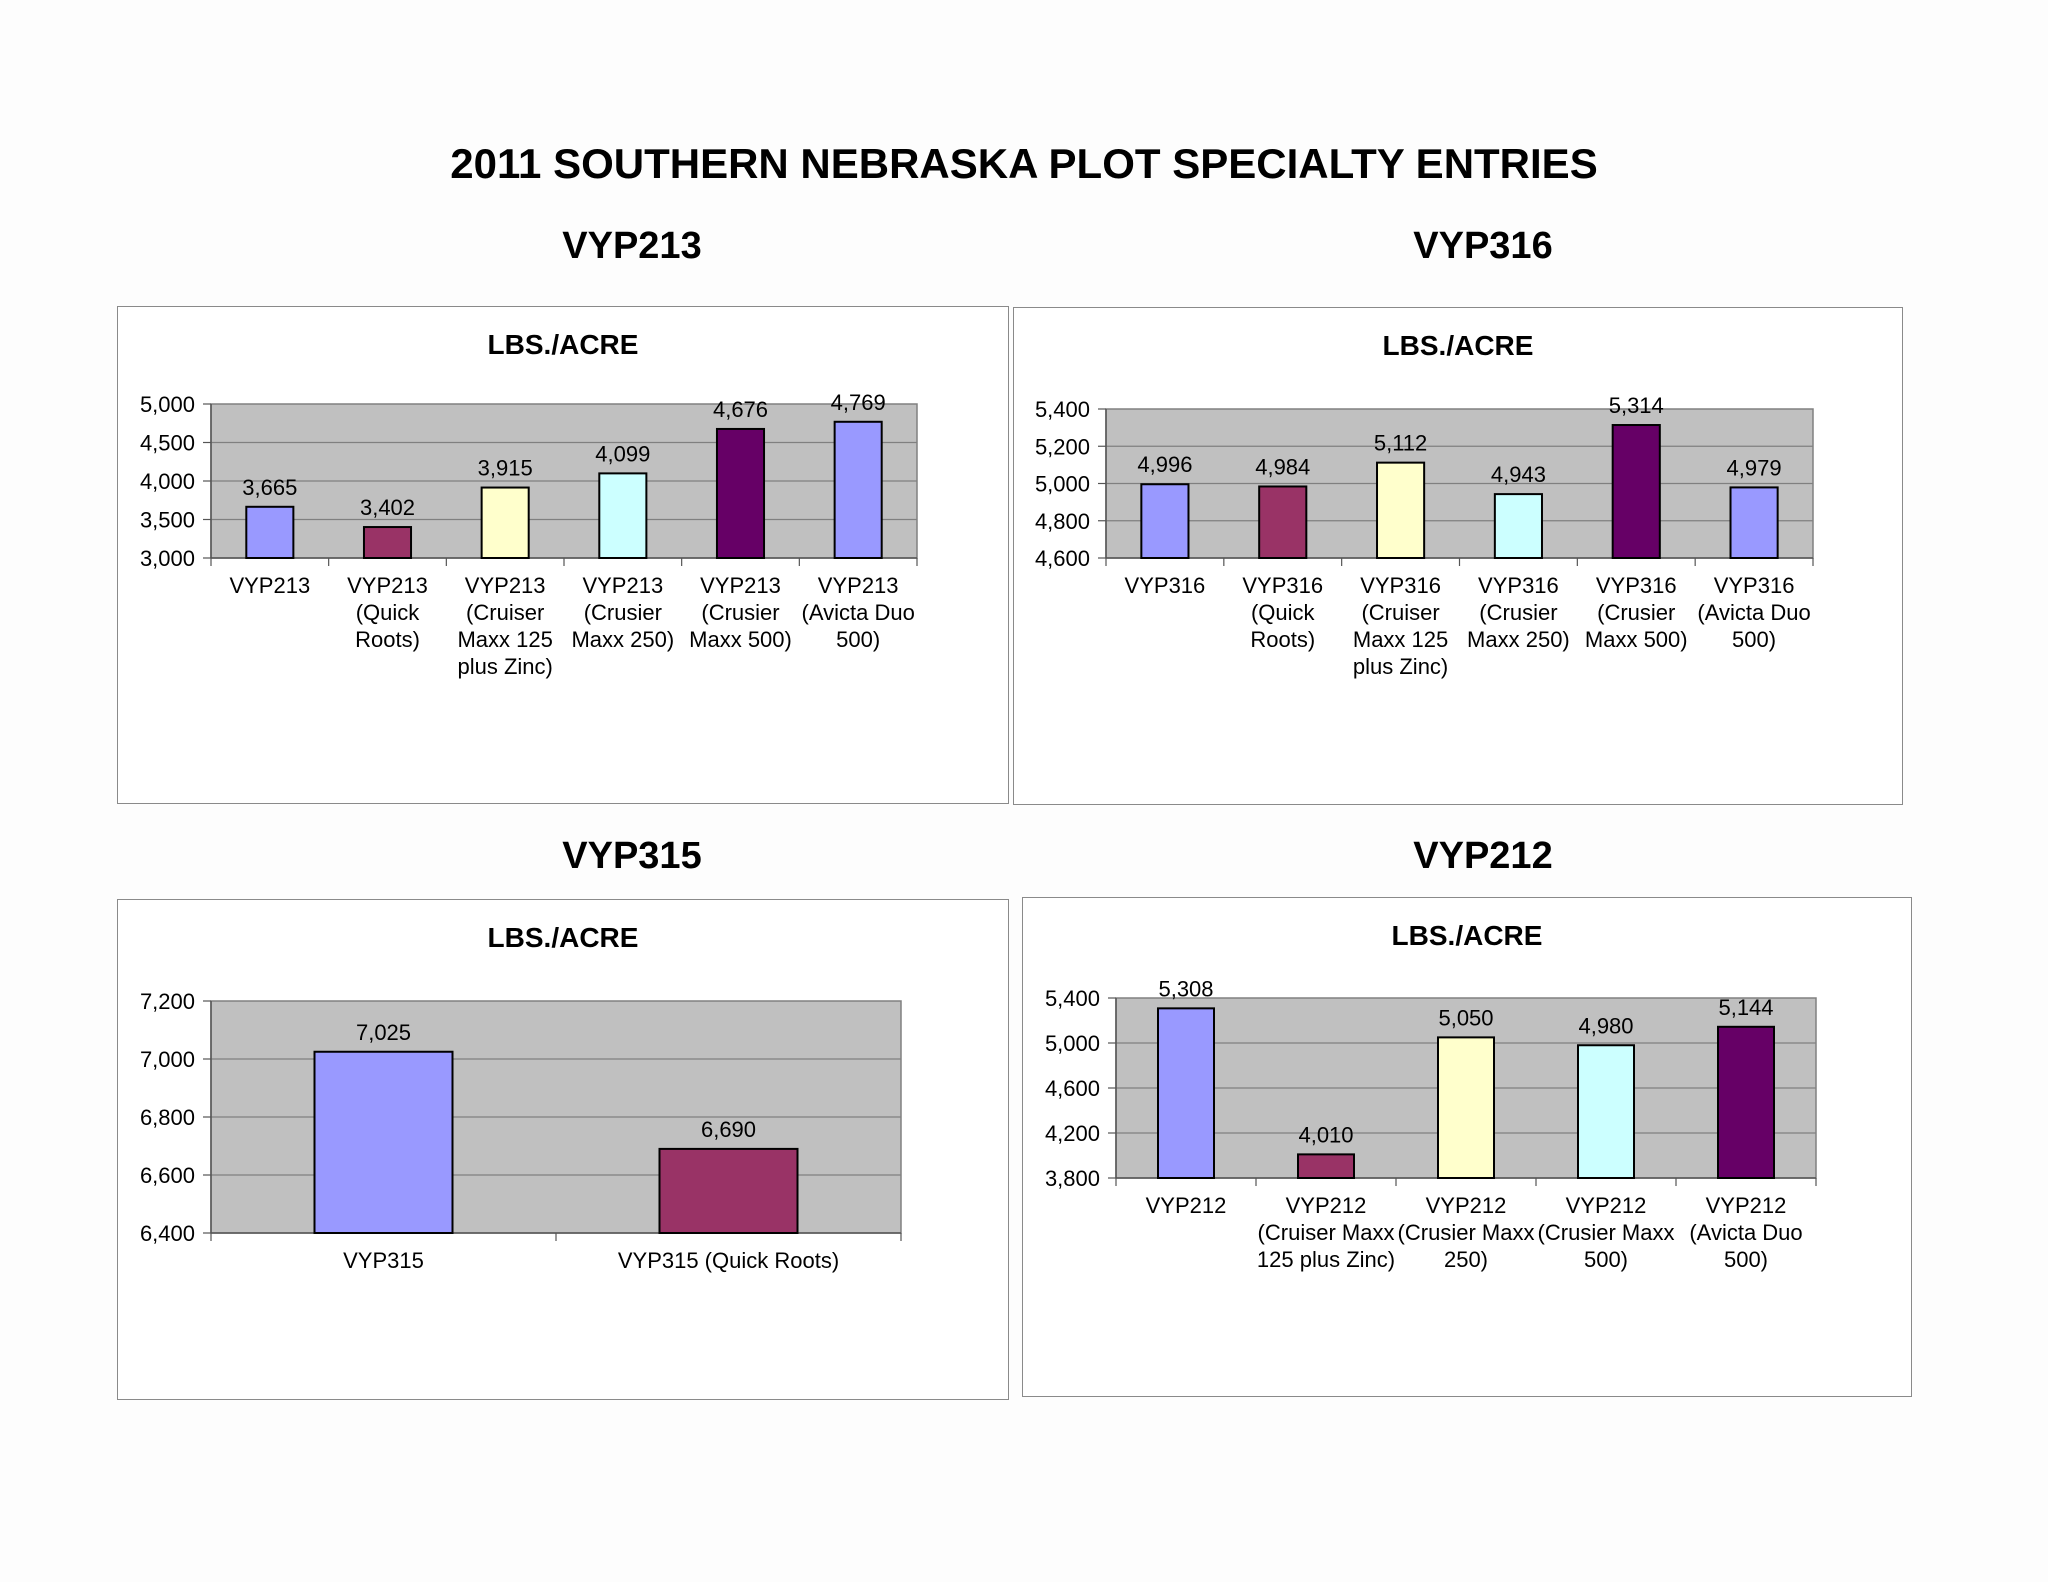 This screenshot has width=2048, height=1582. I want to click on y-tick-label: 4,200, so click(1072, 1133).